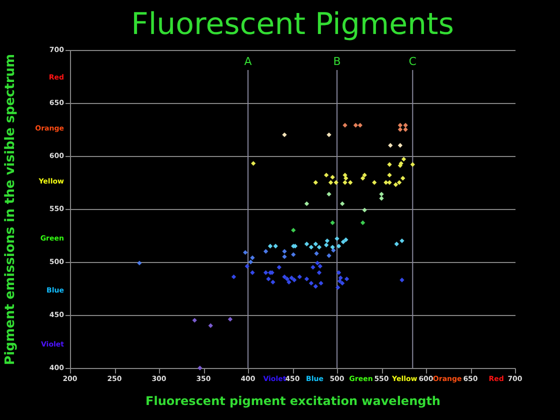  I want to click on ref-line-label: A, so click(248, 61).